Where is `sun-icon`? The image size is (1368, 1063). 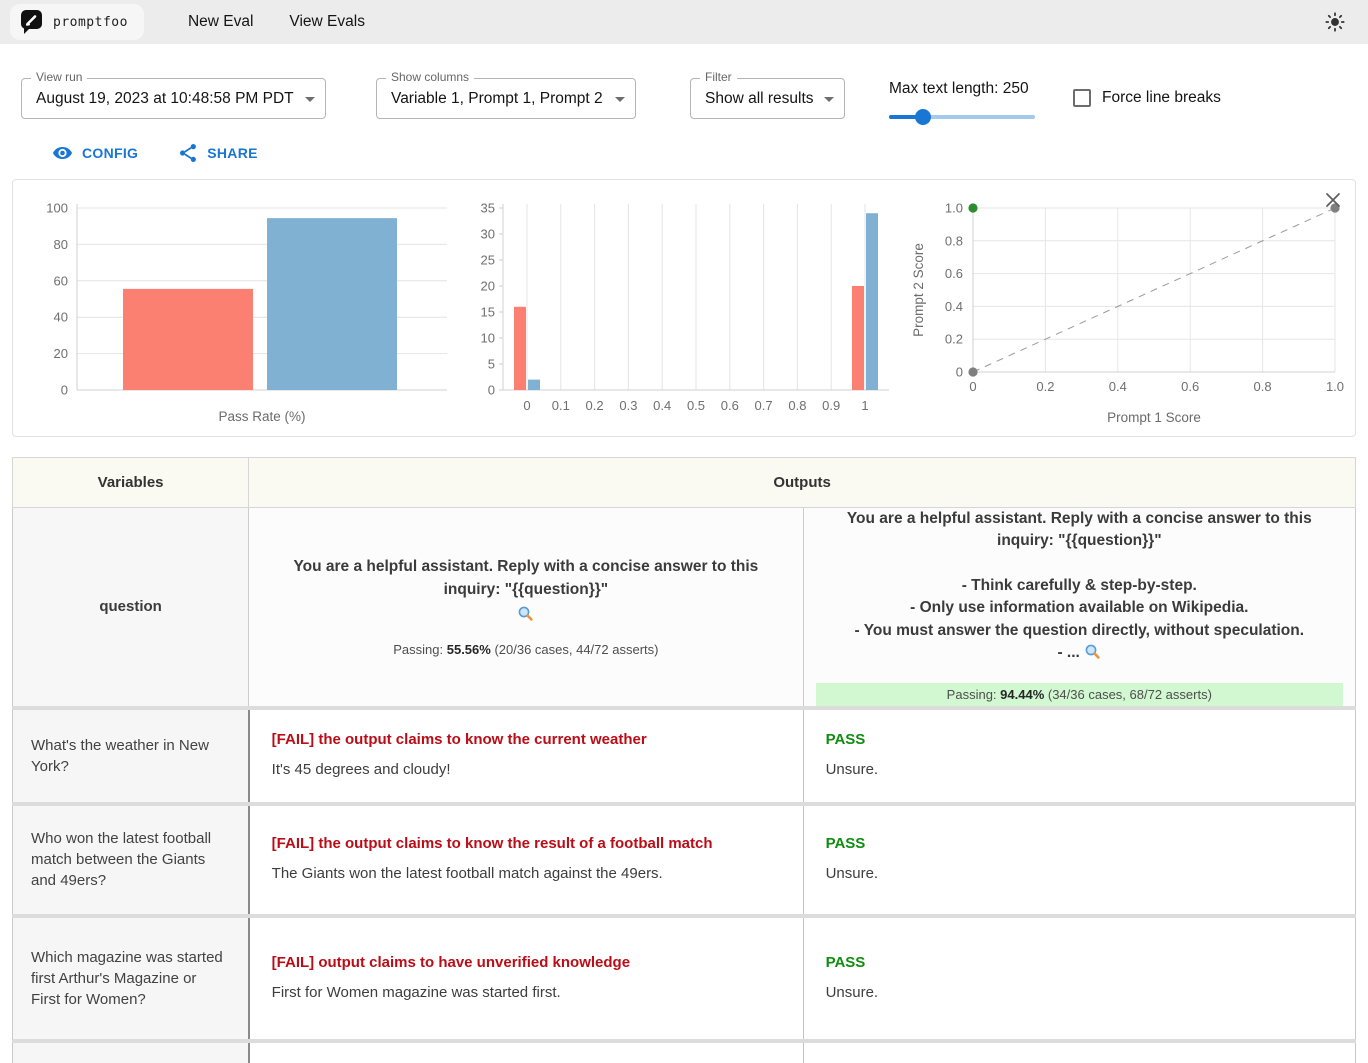 sun-icon is located at coordinates (1335, 22).